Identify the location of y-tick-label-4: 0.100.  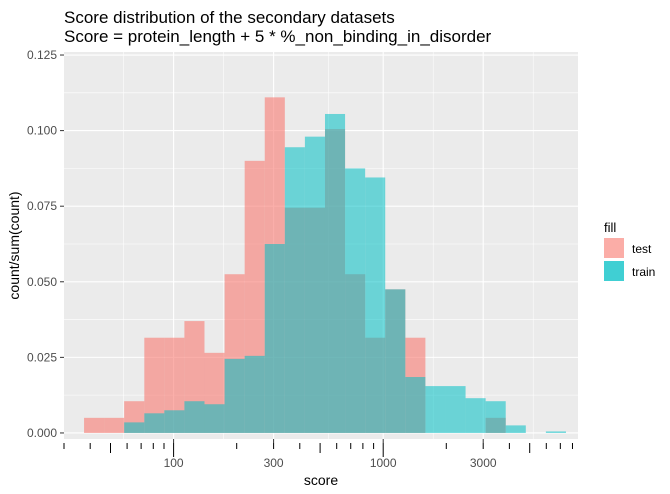
(42, 131).